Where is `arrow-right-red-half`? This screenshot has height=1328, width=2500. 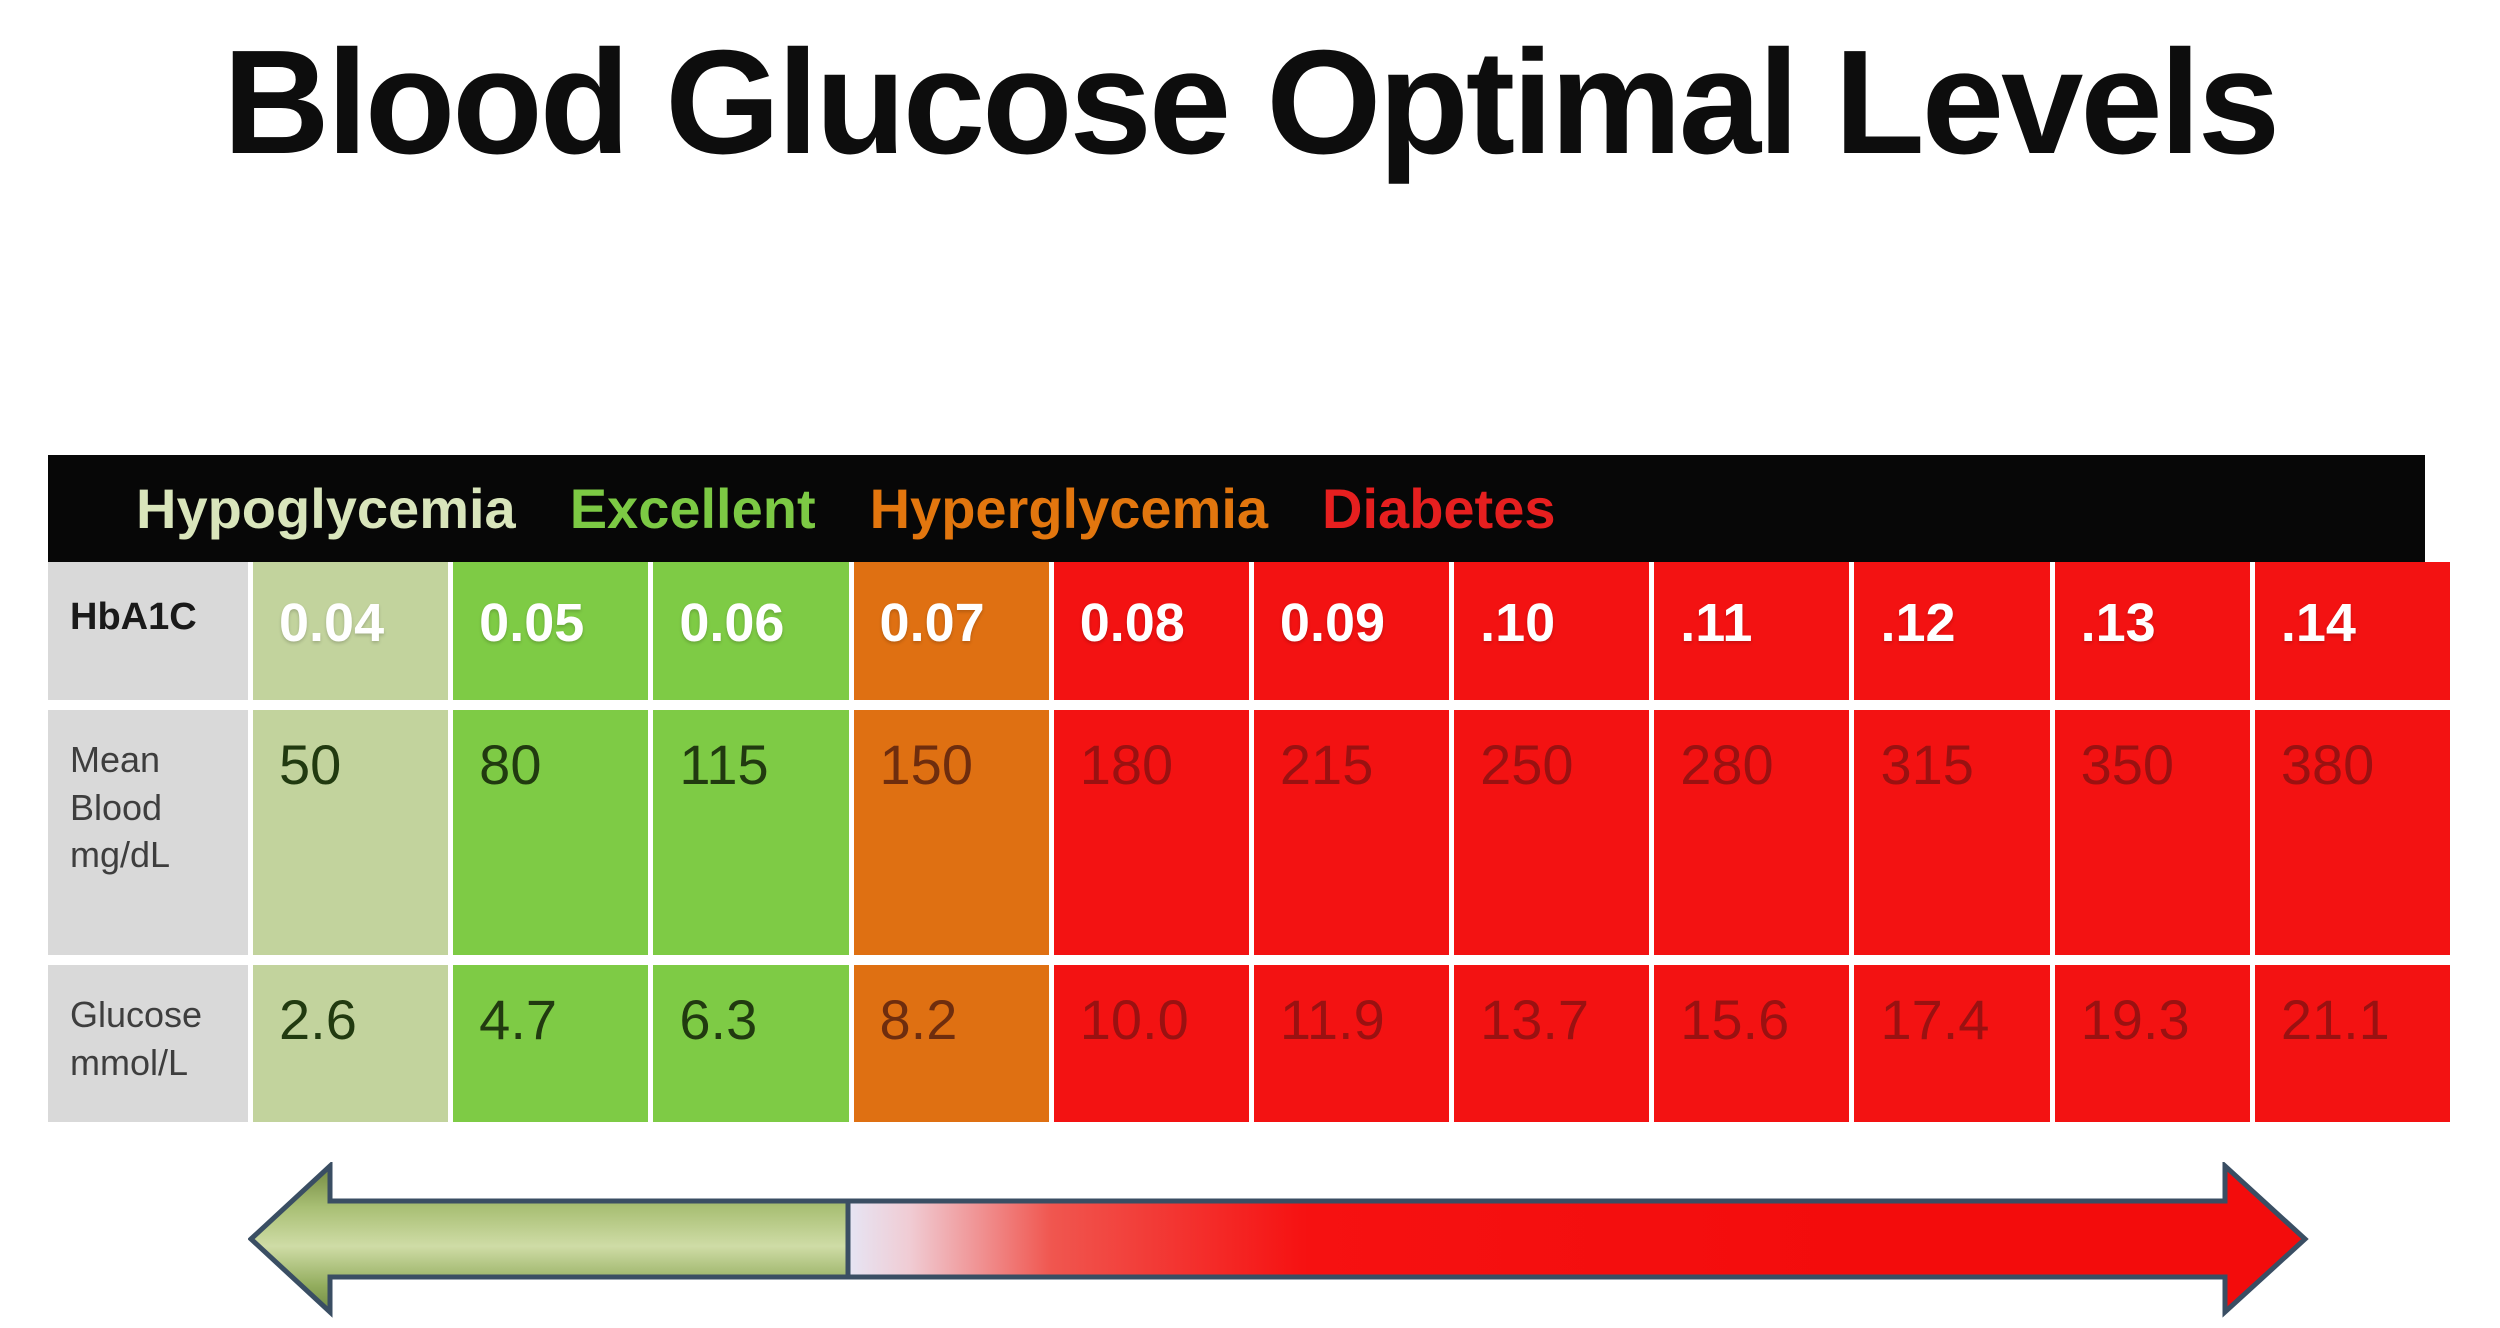 arrow-right-red-half is located at coordinates (1577, 1240).